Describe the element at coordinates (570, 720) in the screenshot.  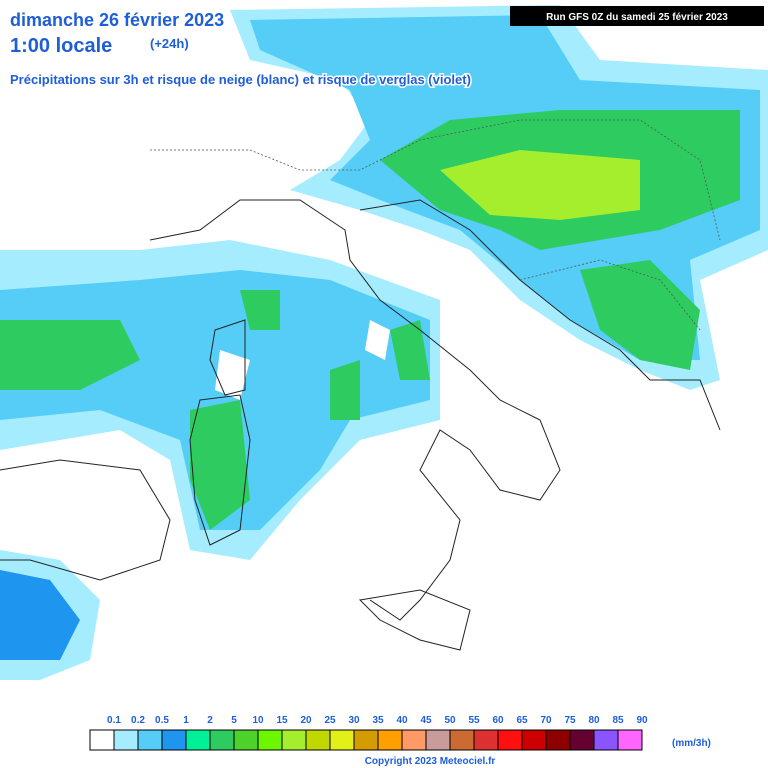
I see `legend-label: 75` at that location.